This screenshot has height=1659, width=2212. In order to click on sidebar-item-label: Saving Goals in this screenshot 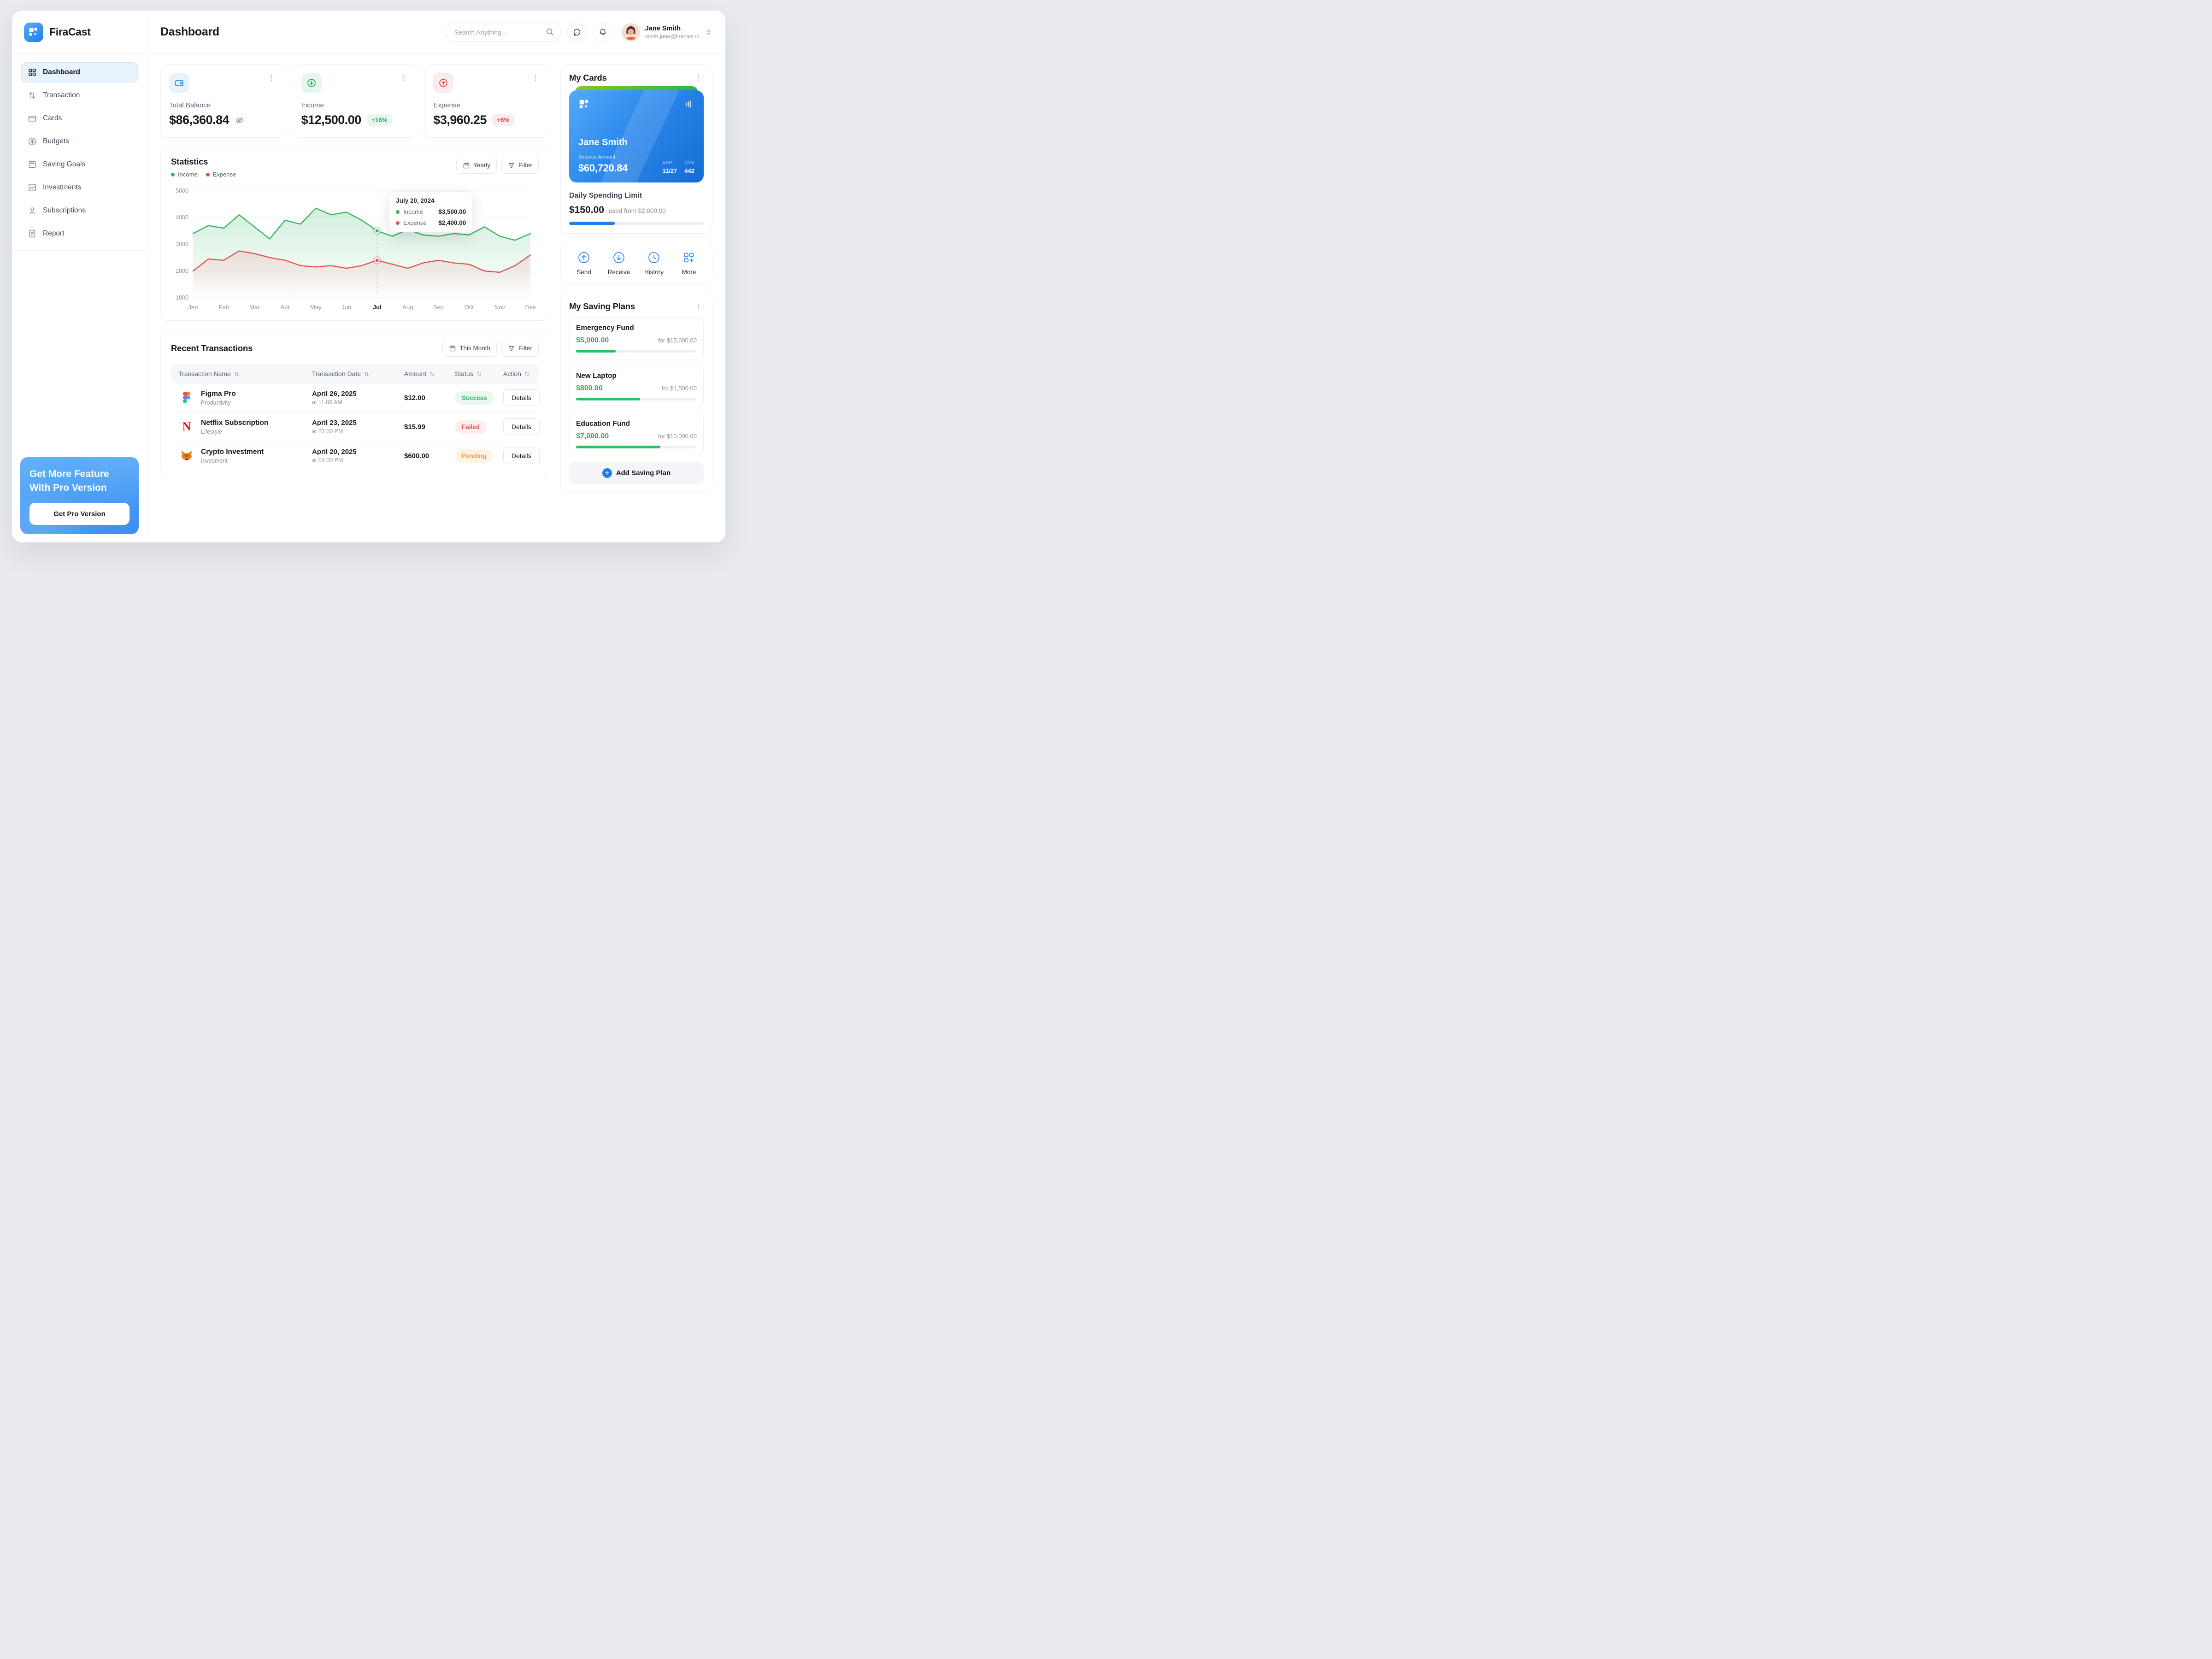, I will do `click(64, 164)`.